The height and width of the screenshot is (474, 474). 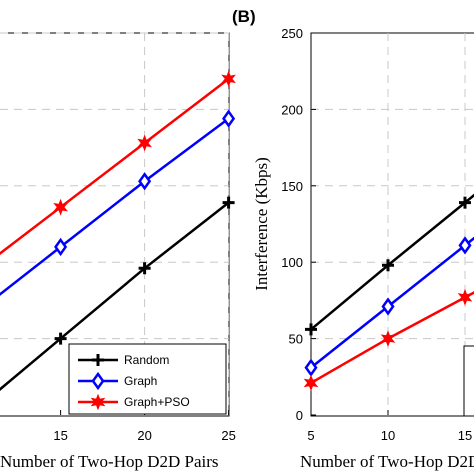 I want to click on y-tick-label: 250, so click(x=292, y=33).